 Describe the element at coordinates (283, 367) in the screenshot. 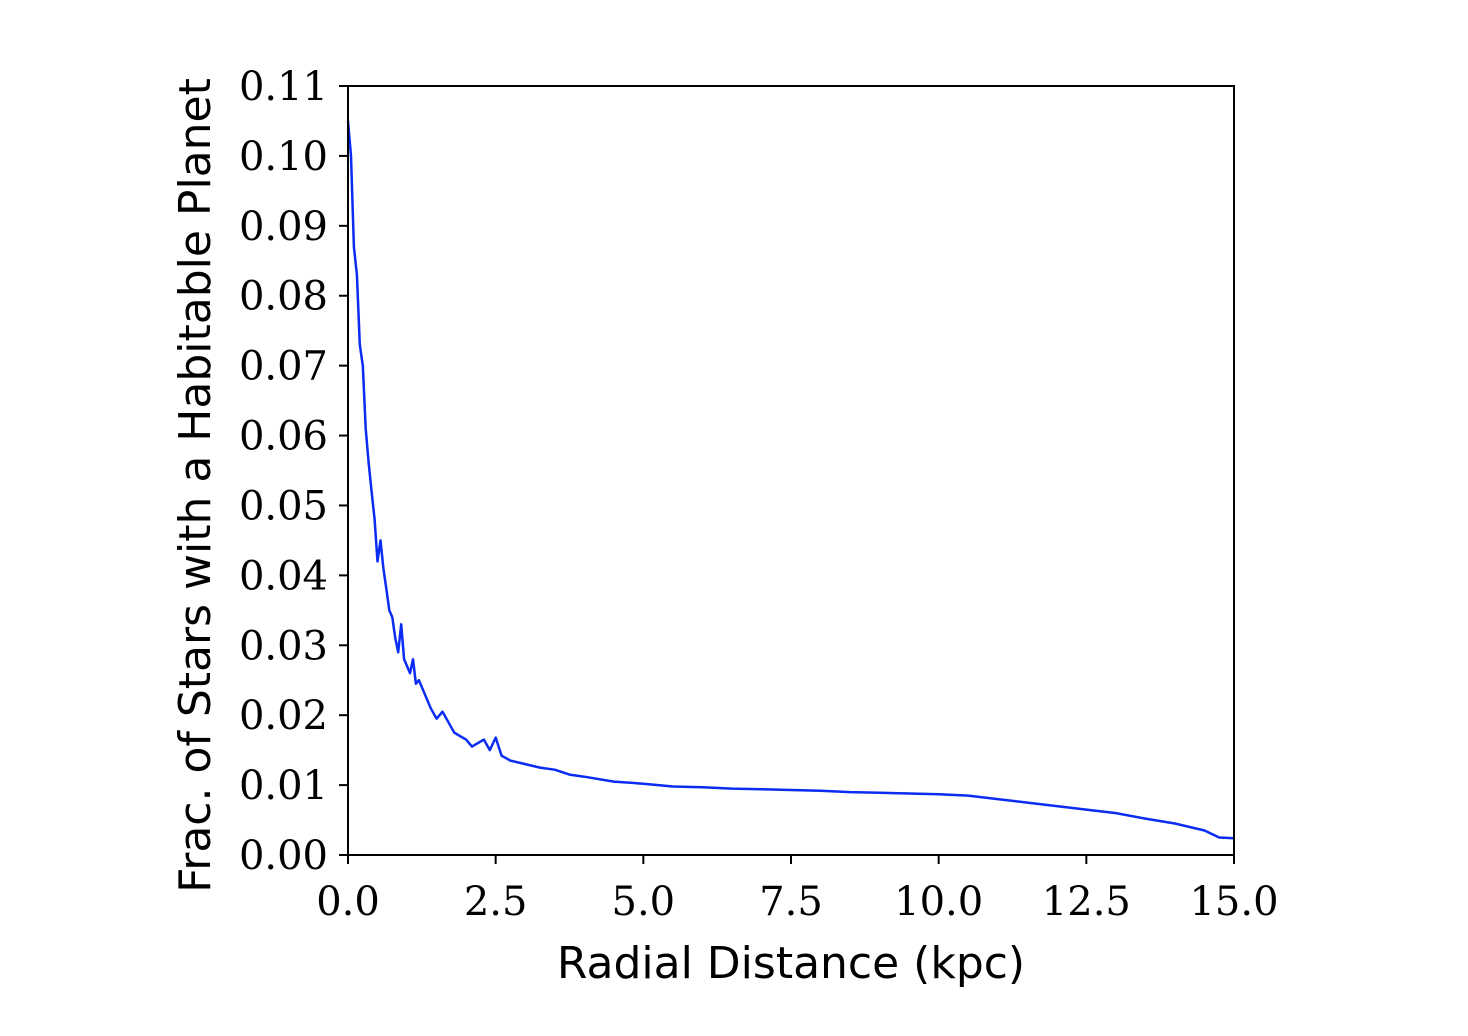

I see `y-tick-label: 0.07` at that location.